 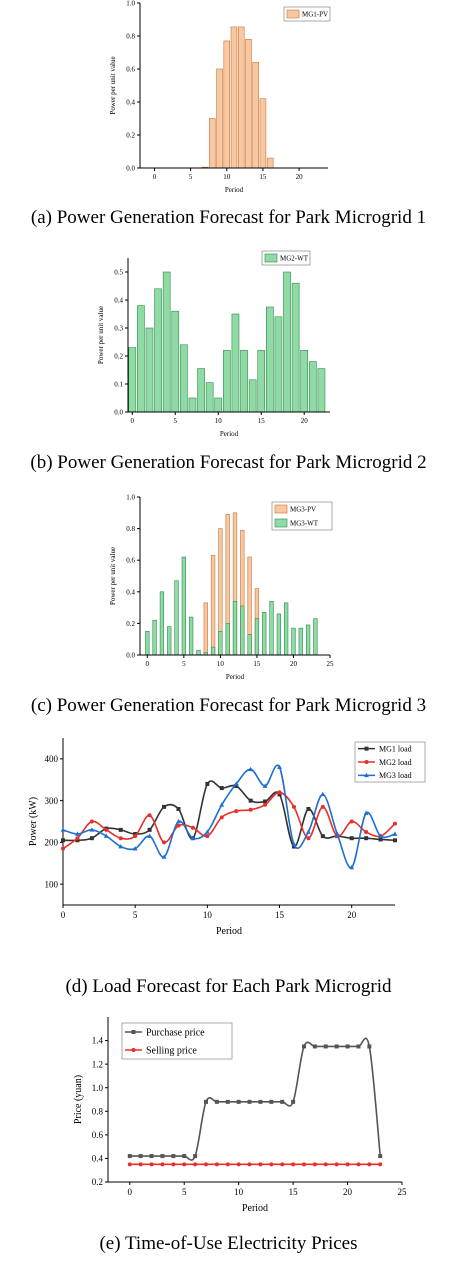 I want to click on y-tick-label: 0.3, so click(x=118, y=328).